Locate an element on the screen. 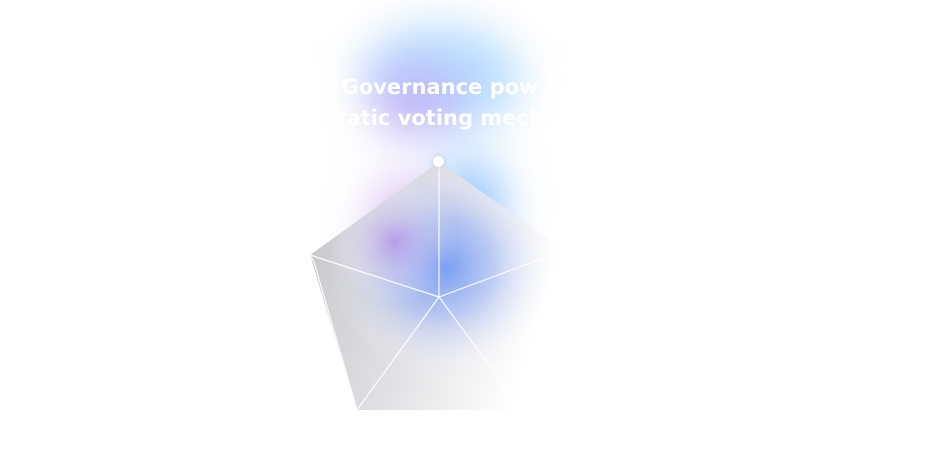 The height and width of the screenshot is (472, 934). caption-line-1: Governance pow is located at coordinates (440, 87).